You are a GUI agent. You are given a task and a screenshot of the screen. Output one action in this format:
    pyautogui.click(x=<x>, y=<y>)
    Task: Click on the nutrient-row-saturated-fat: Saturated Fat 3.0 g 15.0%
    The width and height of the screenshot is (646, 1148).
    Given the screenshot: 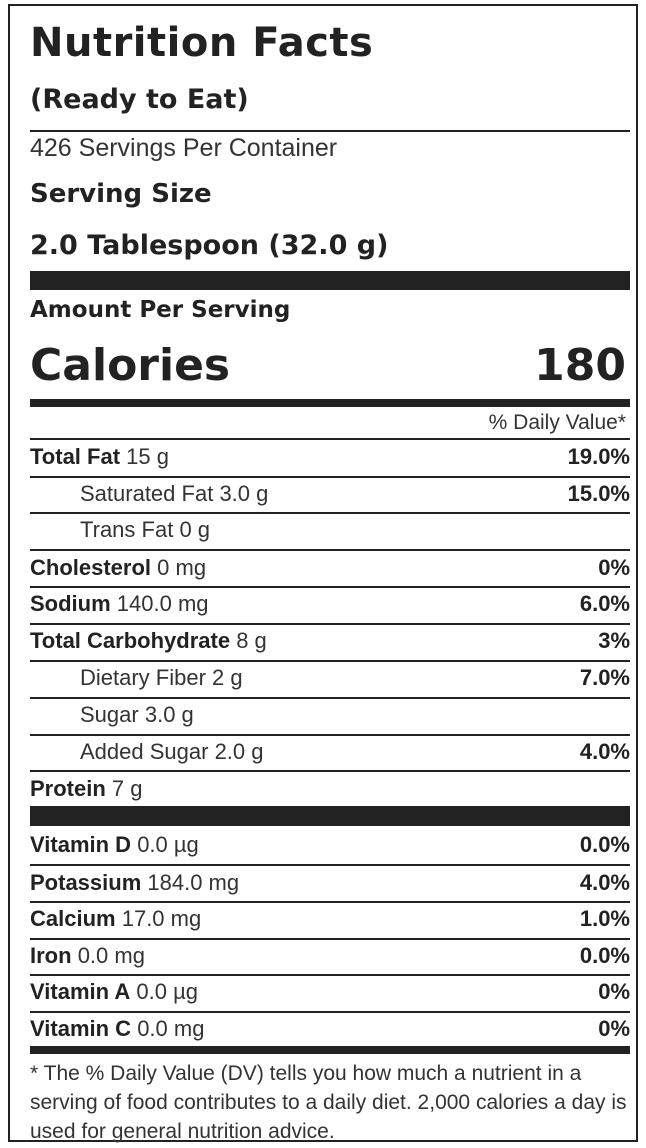 What is the action you would take?
    pyautogui.click(x=330, y=494)
    